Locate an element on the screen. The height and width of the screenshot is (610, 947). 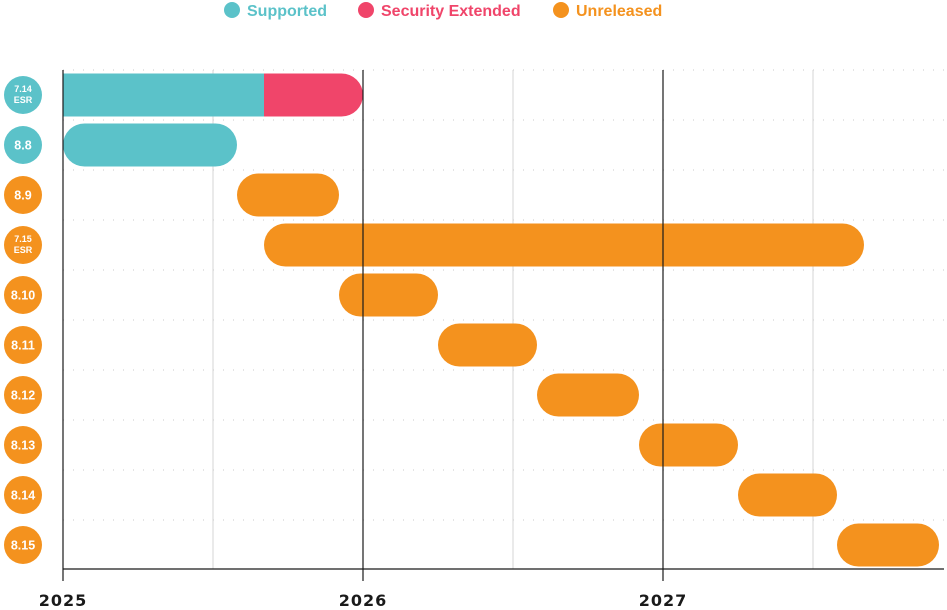
version-label: 8.13 is located at coordinates (23, 446).